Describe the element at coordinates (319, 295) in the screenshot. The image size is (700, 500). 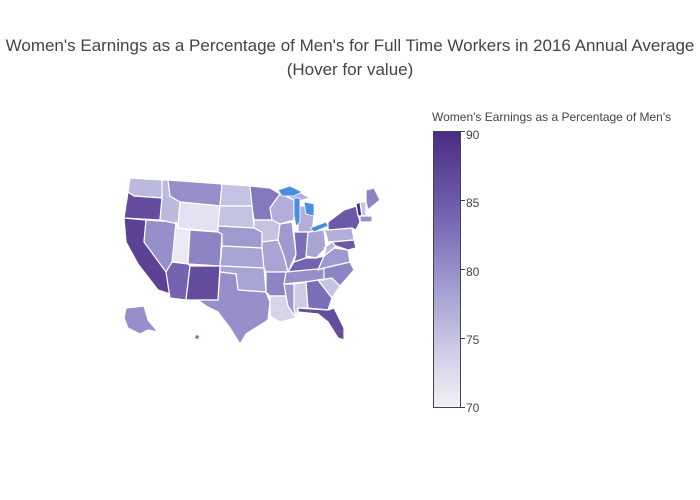
I see `state-GA` at that location.